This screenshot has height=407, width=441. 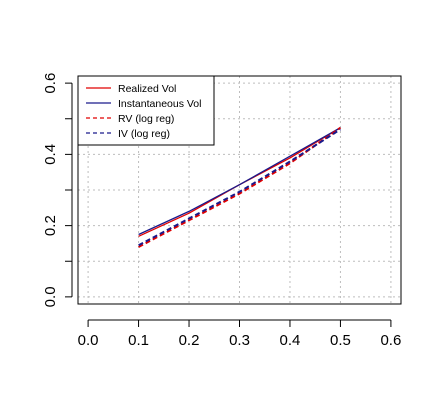 I want to click on x-tick-label: 0.5, so click(x=340, y=340).